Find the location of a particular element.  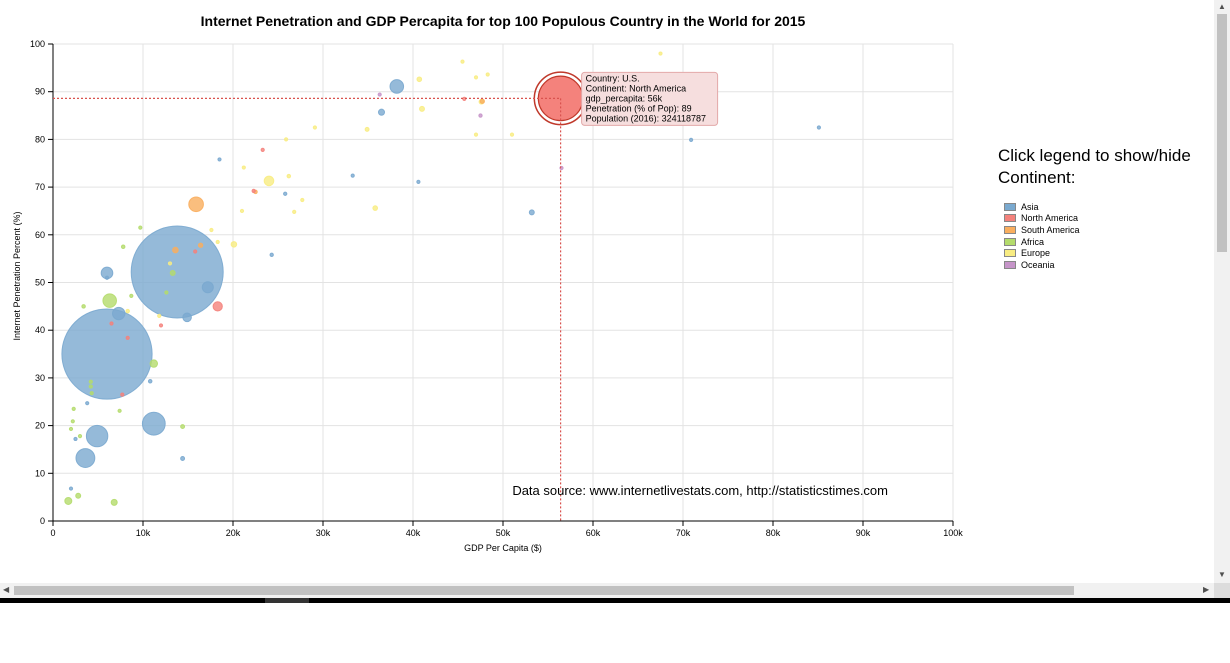

legend-swatch is located at coordinates (1010, 264).